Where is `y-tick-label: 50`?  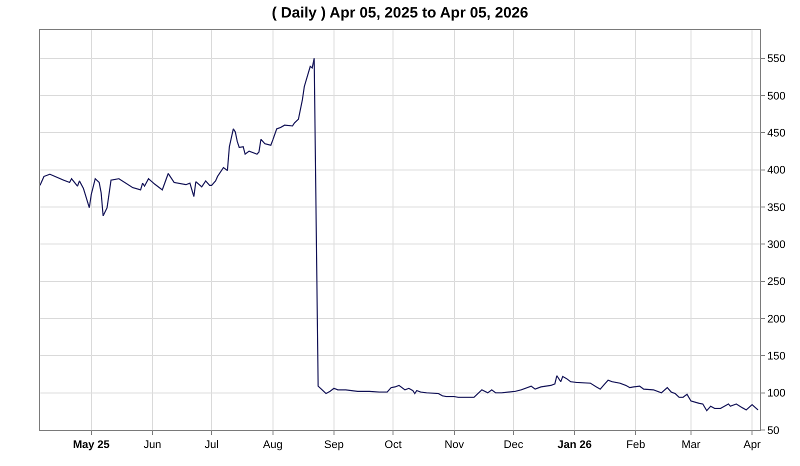 y-tick-label: 50 is located at coordinates (773, 430).